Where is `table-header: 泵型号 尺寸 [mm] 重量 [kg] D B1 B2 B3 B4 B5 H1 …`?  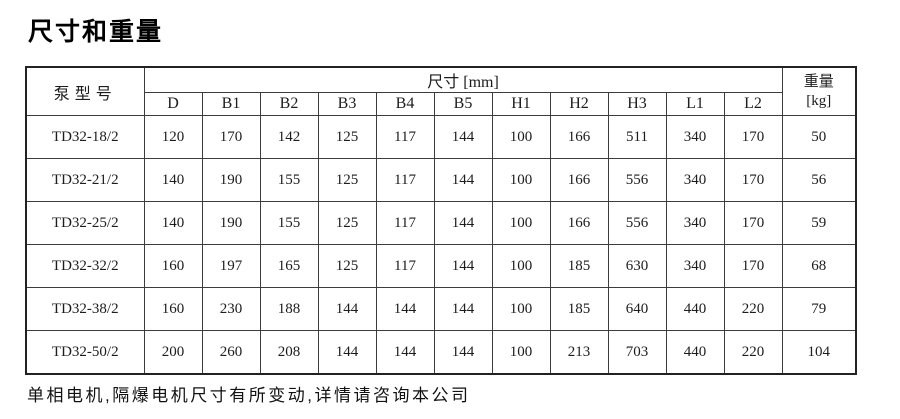
table-header: 泵型号 尺寸 [mm] 重量 [kg] D B1 B2 B3 B4 B5 H1 … is located at coordinates (441, 91).